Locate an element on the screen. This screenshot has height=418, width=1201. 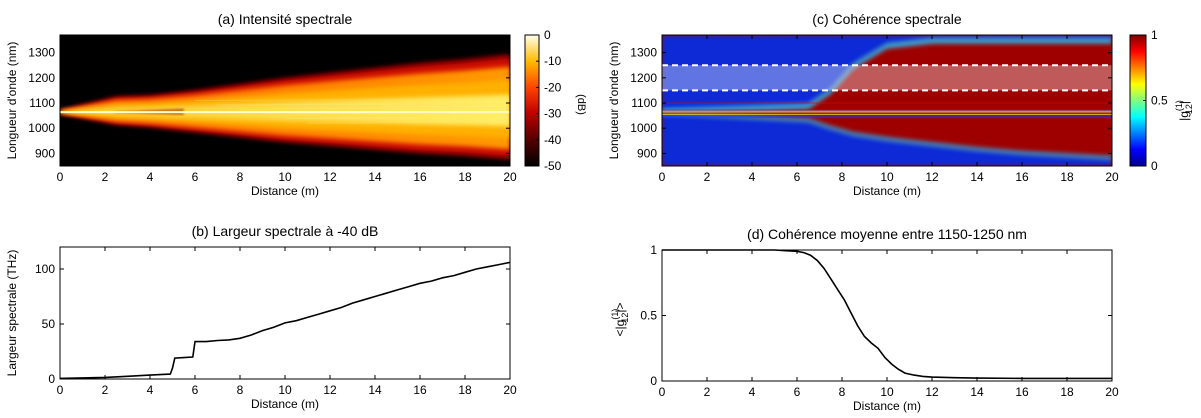
highlight-band is located at coordinates (887, 78).